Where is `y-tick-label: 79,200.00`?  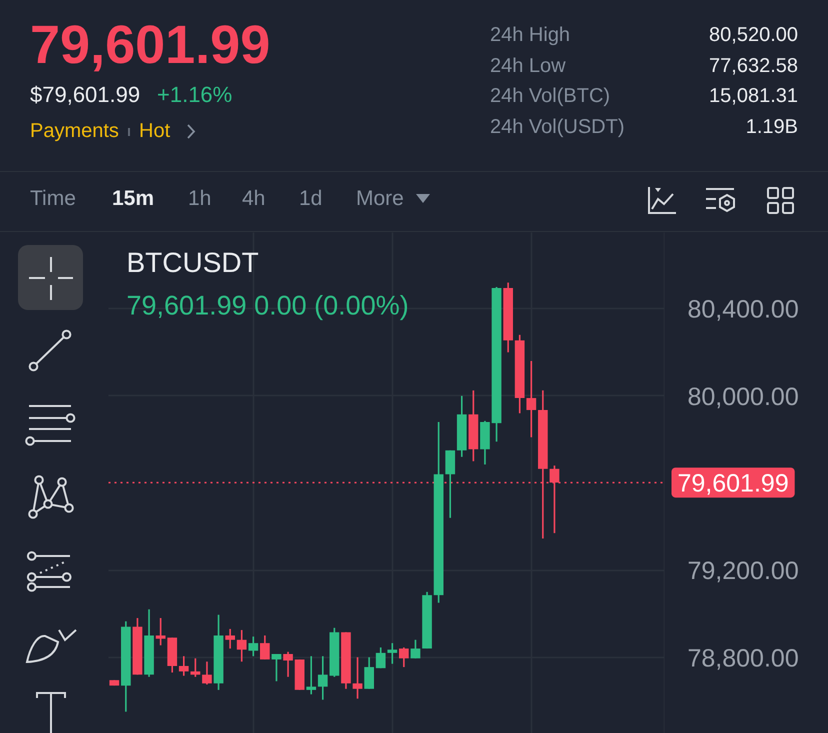
y-tick-label: 79,200.00 is located at coordinates (743, 571).